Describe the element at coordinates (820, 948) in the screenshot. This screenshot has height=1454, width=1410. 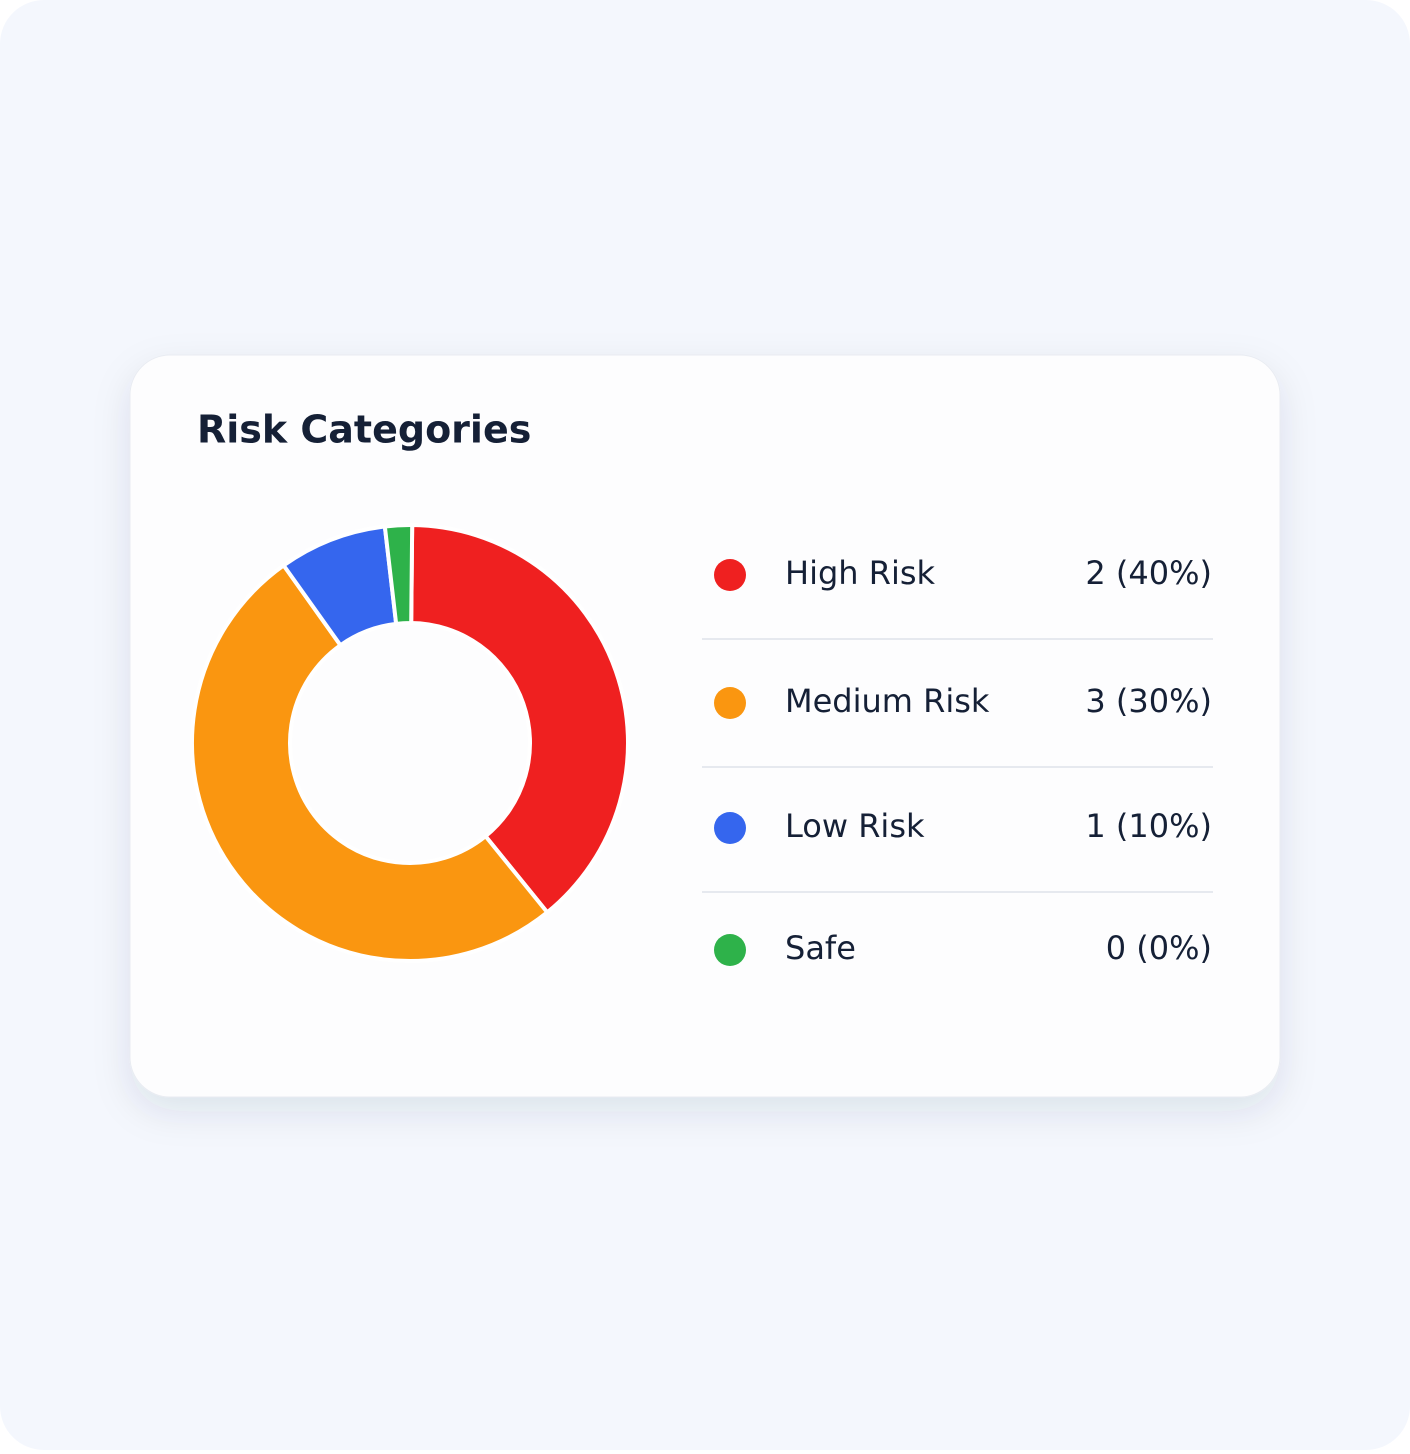
I see `legend-label: Safe` at that location.